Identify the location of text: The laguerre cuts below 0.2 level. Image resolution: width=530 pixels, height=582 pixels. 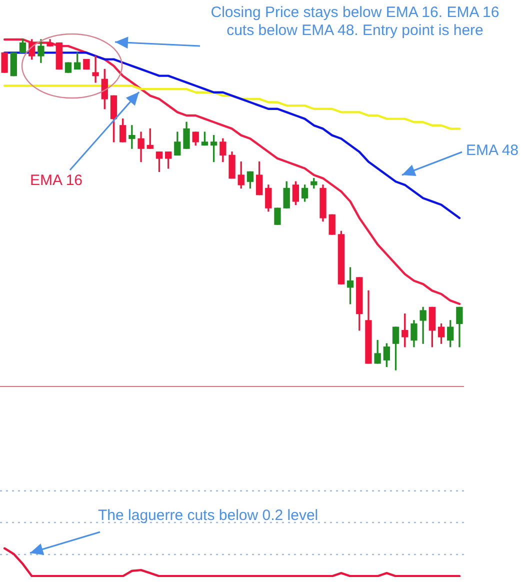
(209, 516).